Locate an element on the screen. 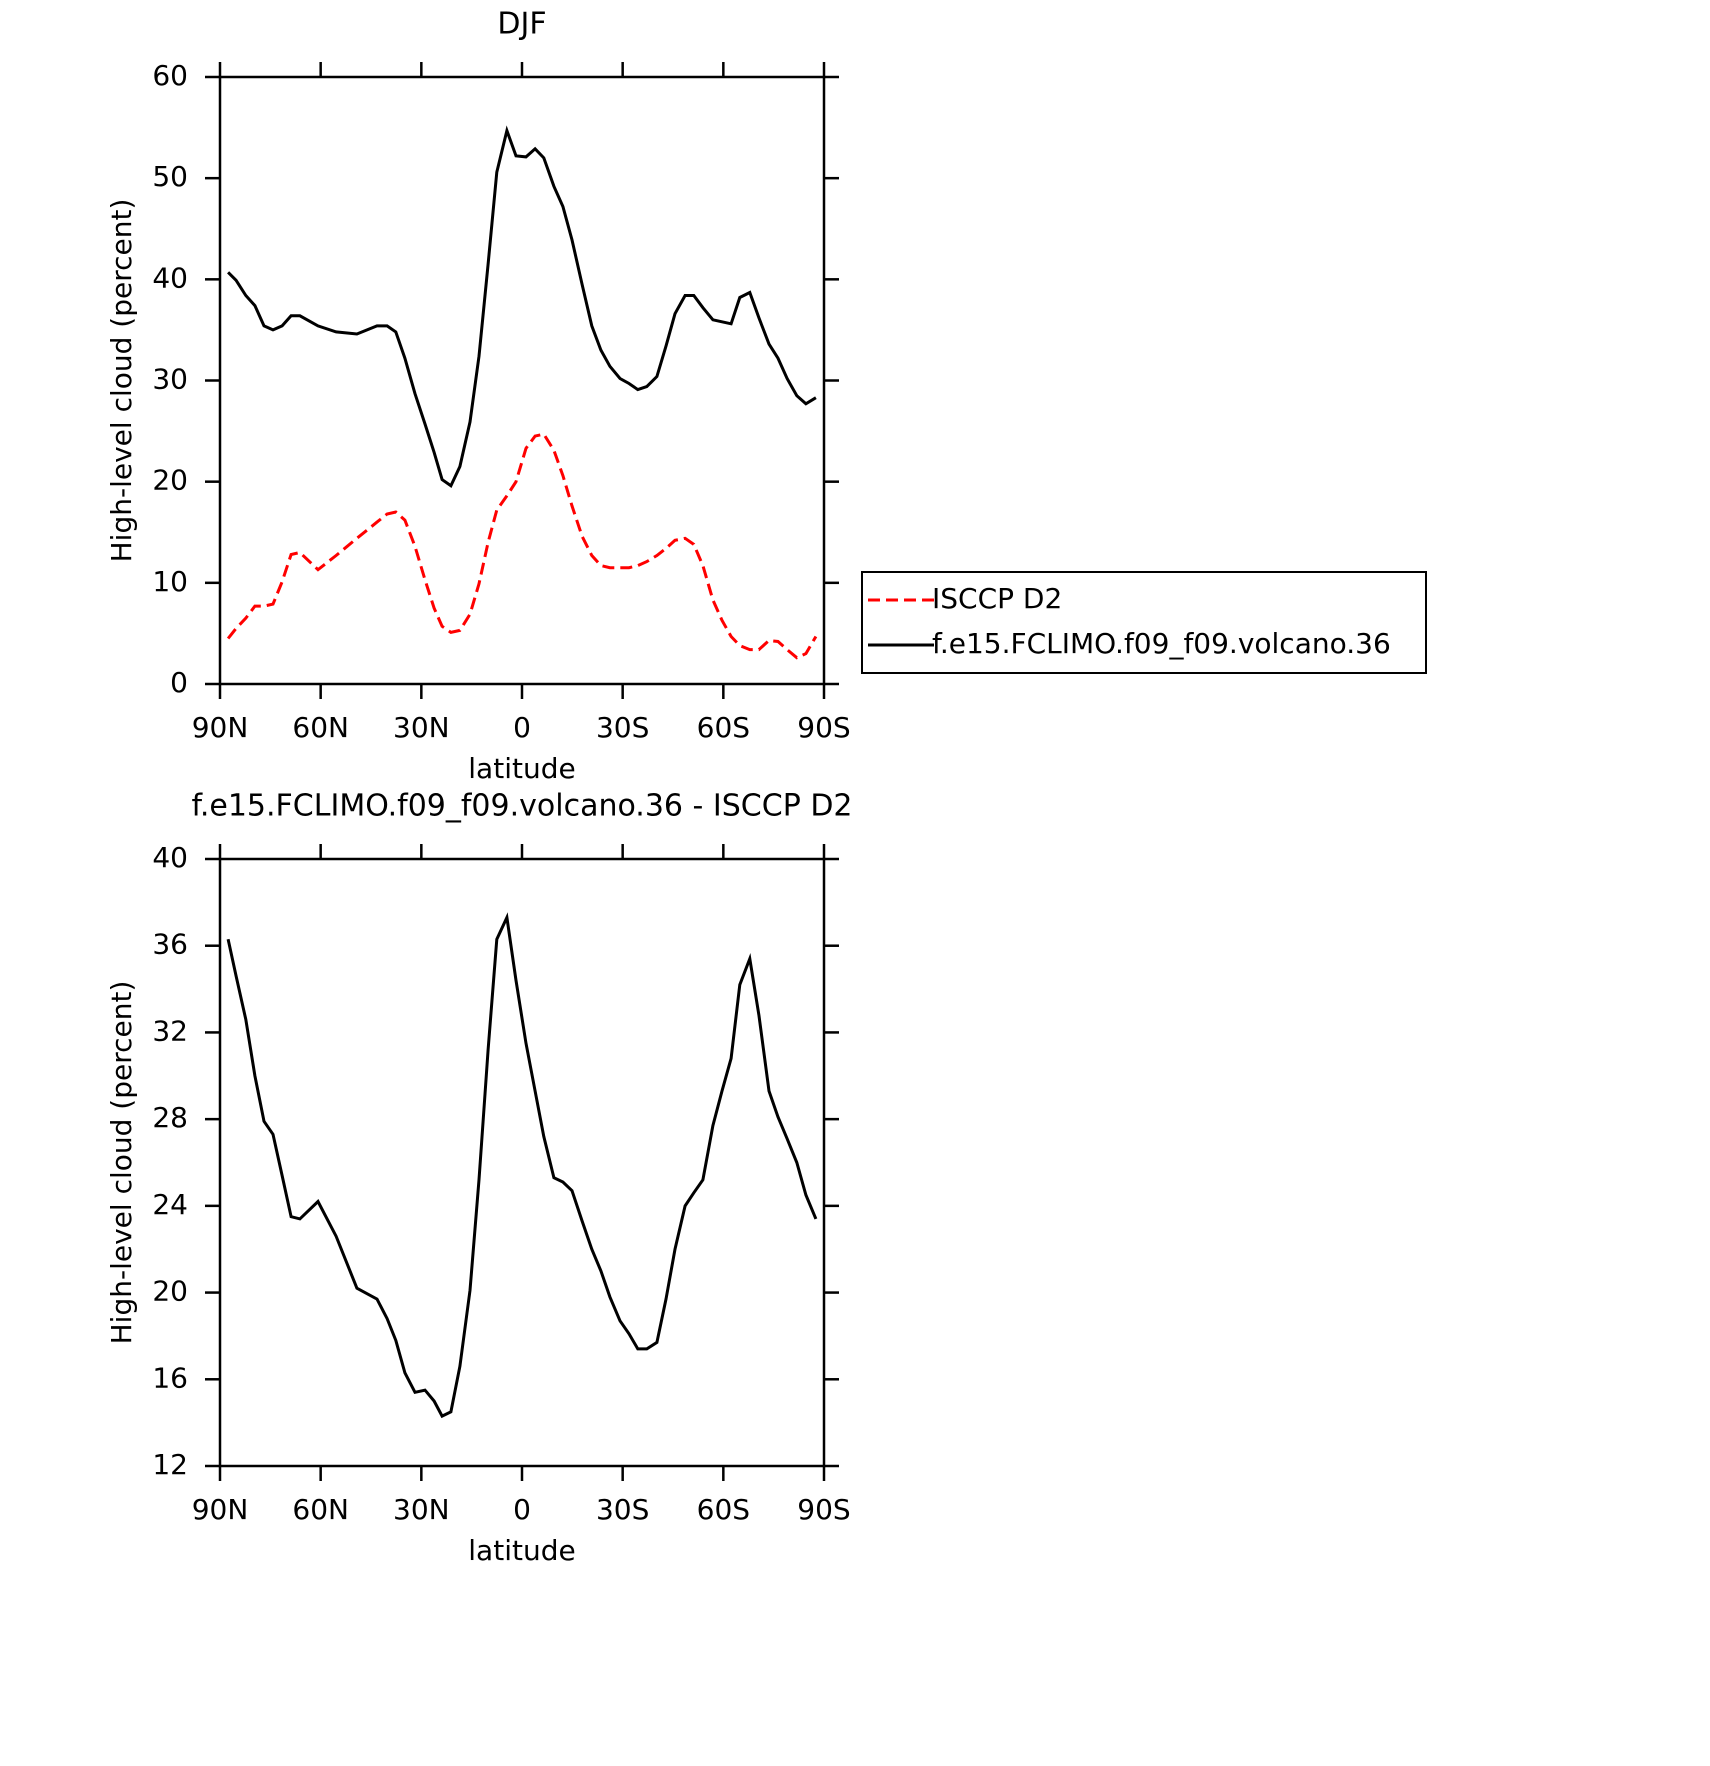 This screenshot has width=1710, height=1766. y-tick-label: 12 is located at coordinates (170, 1464).